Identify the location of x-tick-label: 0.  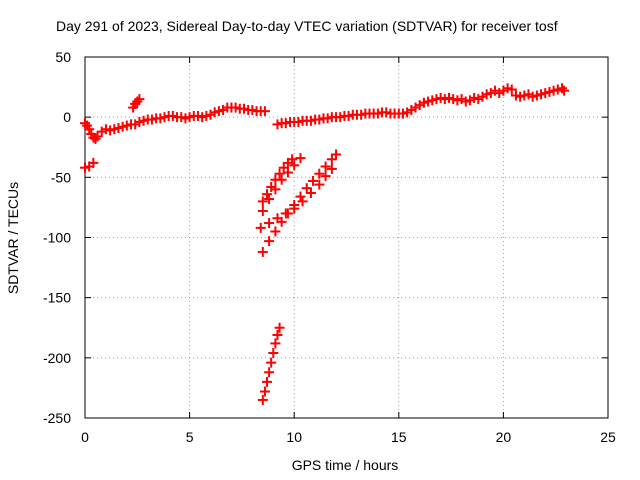
(85, 437).